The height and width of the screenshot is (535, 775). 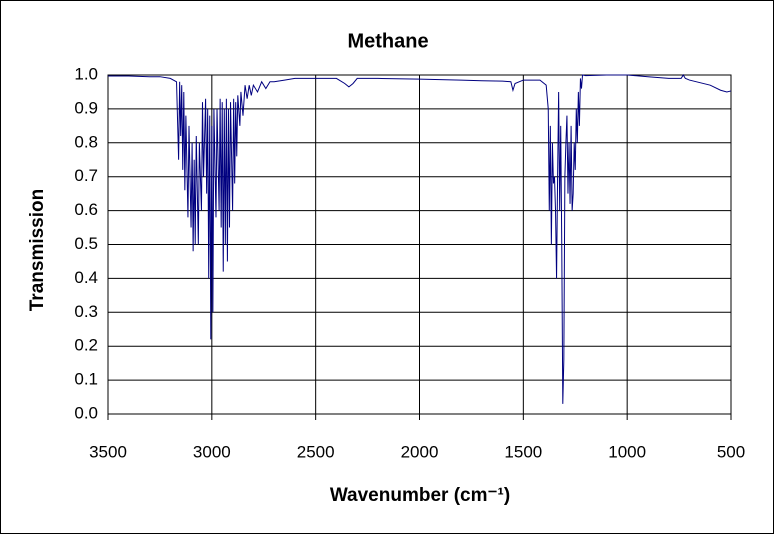 What do you see at coordinates (316, 451) in the screenshot?
I see `x-tick-label: 2500` at bounding box center [316, 451].